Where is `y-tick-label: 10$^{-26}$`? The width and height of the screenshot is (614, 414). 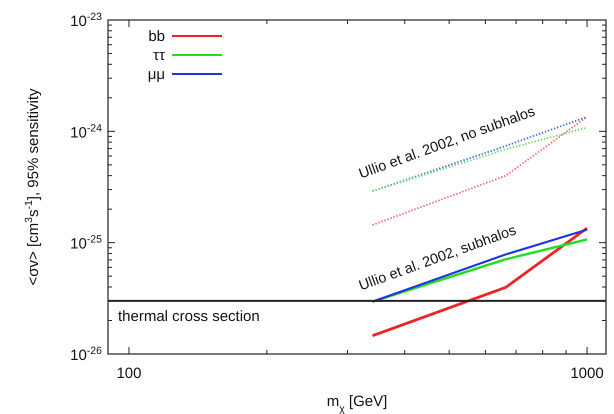 y-tick-label: 10$^{-26}$ is located at coordinates (86, 354).